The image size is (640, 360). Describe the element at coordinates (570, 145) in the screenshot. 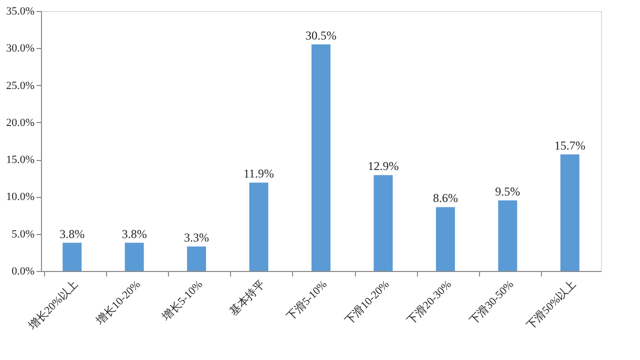

I see `data-label: 15.7%` at that location.